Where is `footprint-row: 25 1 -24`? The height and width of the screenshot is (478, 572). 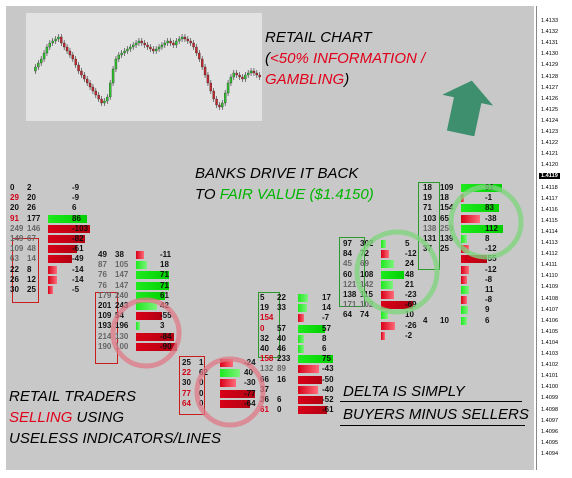
footprint-row: 25 1 -24 is located at coordinates (222, 363).